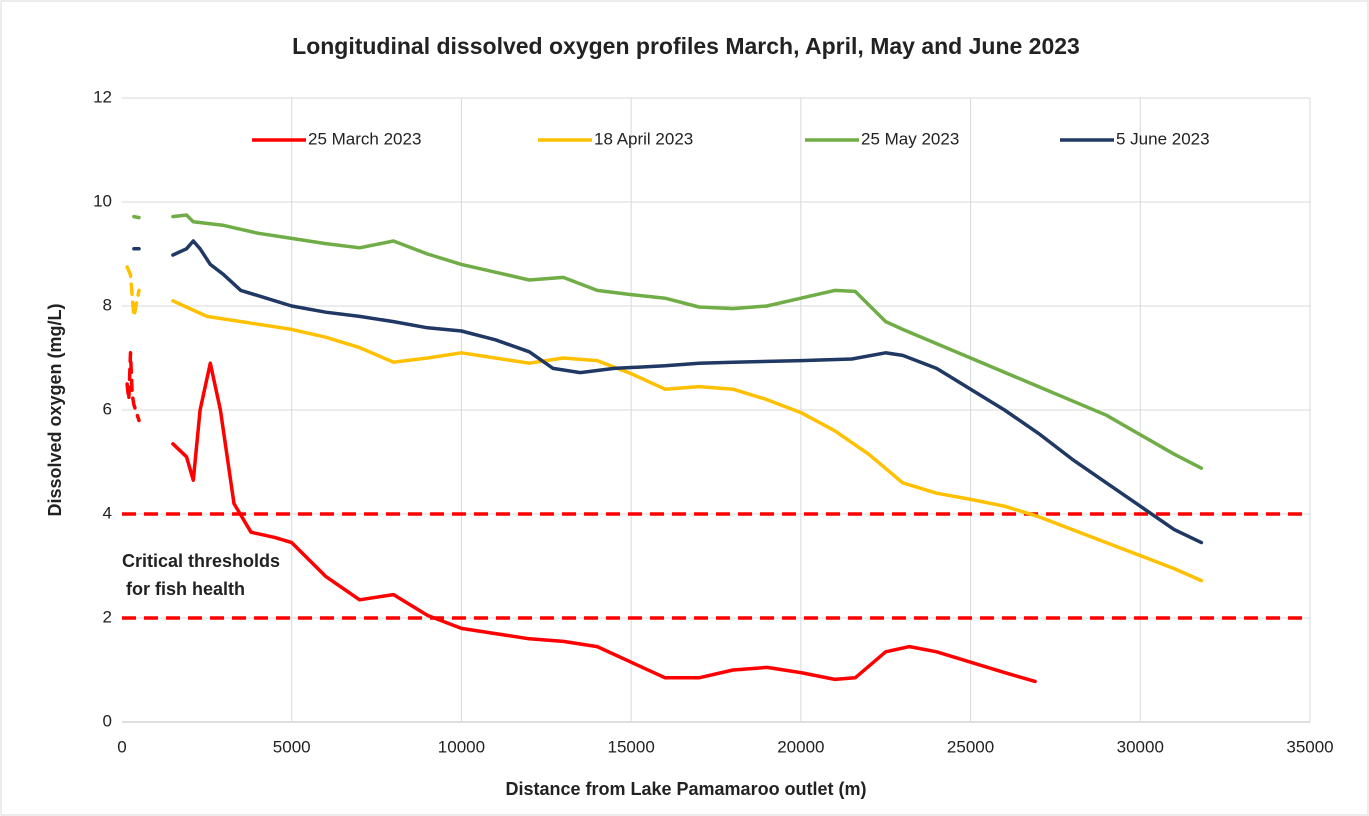 This screenshot has height=816, width=1369. I want to click on x-tick-label: 15000, so click(631, 746).